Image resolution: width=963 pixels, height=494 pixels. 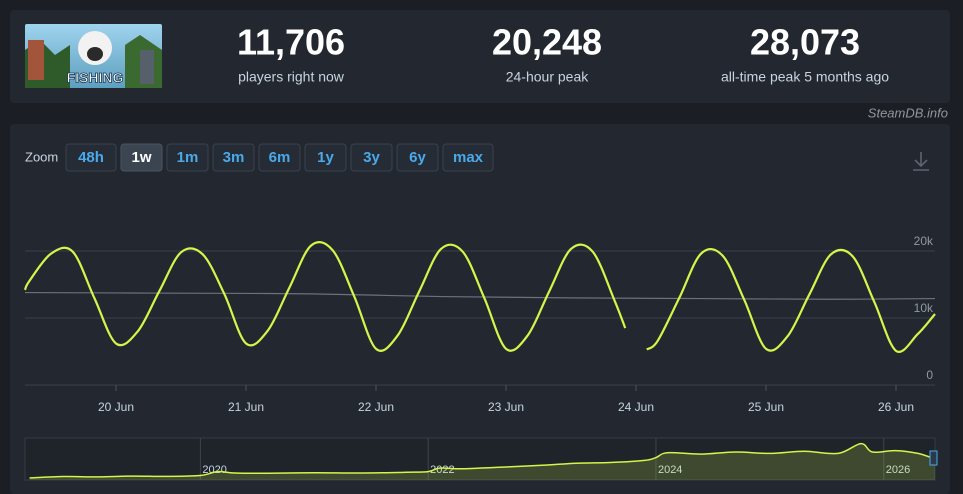 What do you see at coordinates (924, 241) in the screenshot?
I see `y-tick-label: 20k` at bounding box center [924, 241].